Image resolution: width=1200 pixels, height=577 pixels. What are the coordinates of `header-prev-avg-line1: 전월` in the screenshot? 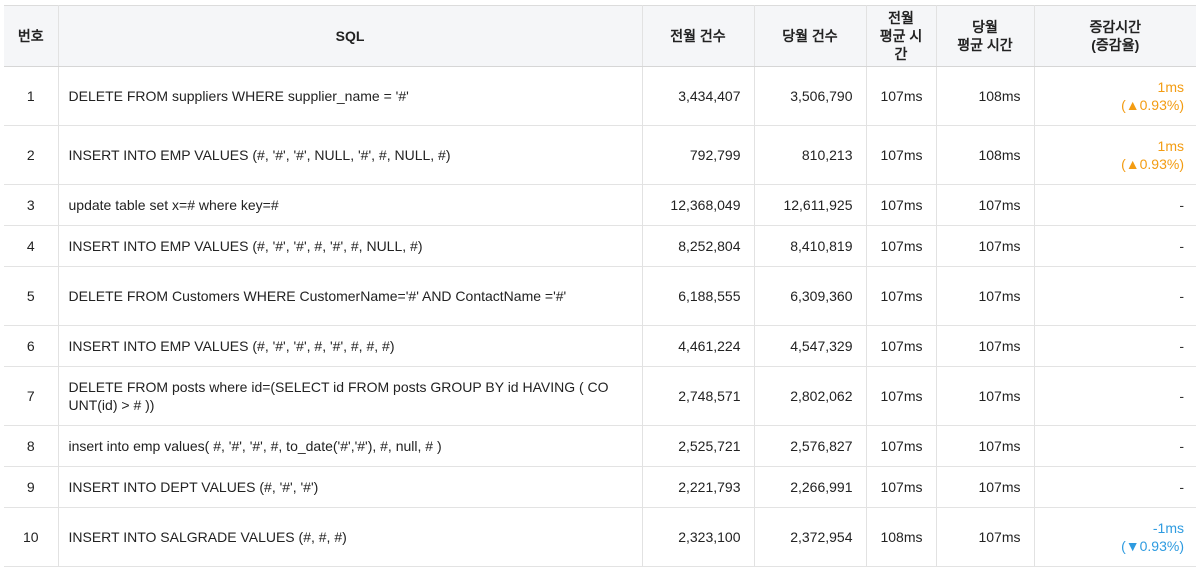 It's located at (901, 18).